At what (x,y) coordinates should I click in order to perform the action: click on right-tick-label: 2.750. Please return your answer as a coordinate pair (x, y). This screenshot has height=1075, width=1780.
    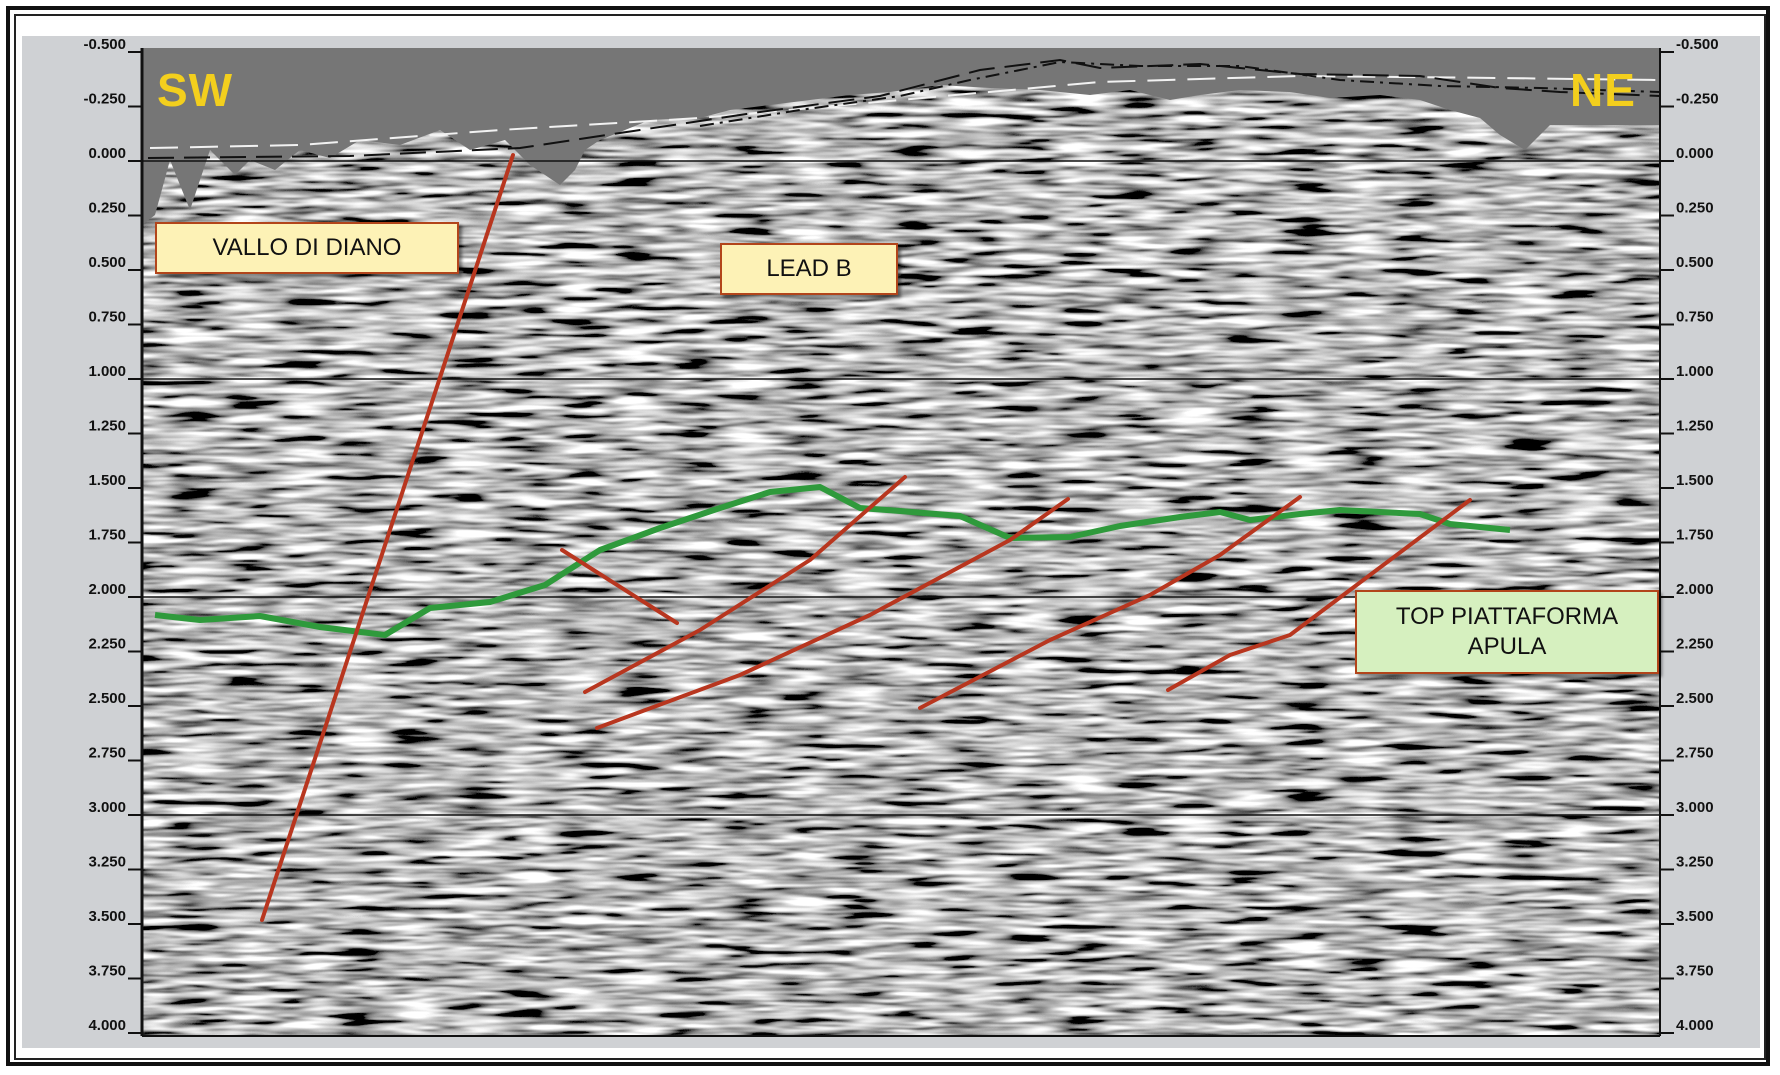
    Looking at the image, I should click on (1695, 753).